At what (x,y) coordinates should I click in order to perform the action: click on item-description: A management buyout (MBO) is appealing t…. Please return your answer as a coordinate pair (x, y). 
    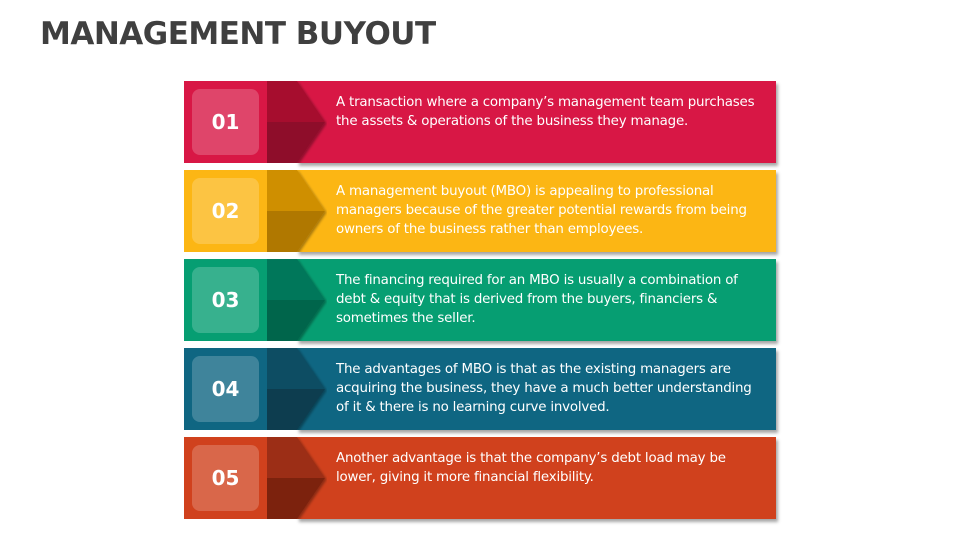
    Looking at the image, I should click on (541, 210).